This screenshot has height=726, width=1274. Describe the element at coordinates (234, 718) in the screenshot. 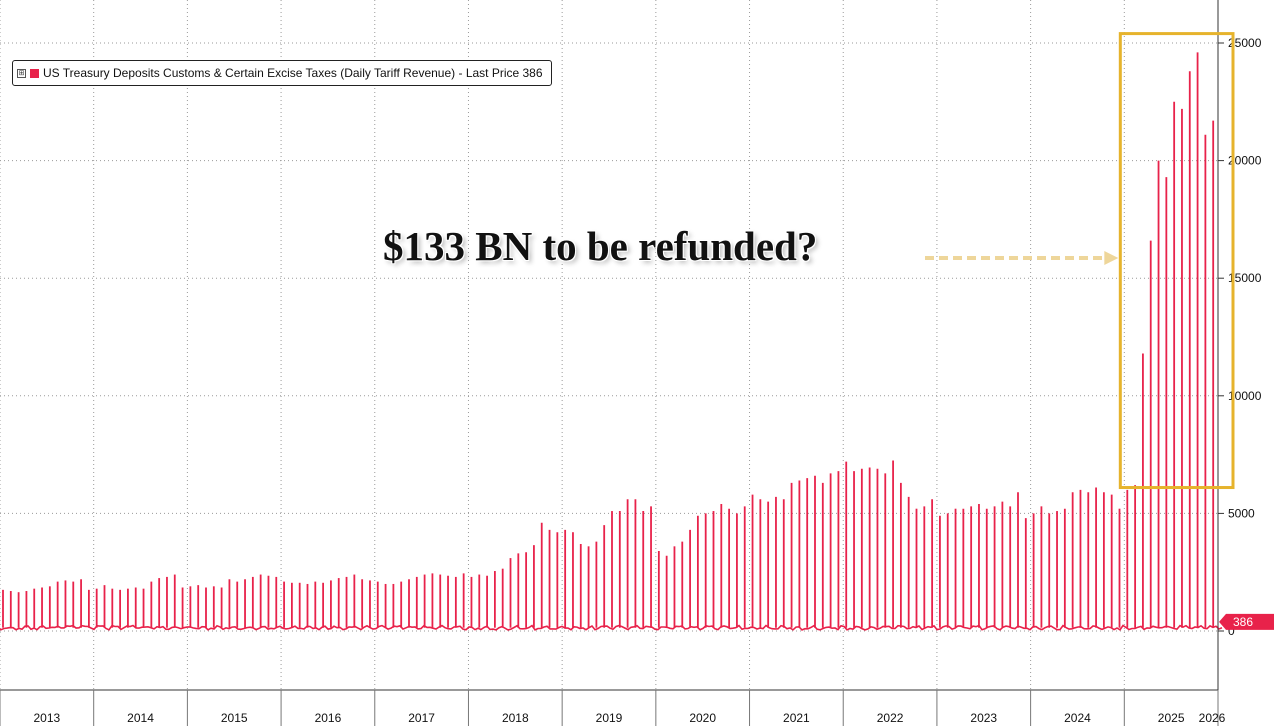

I see `x-tick-label: 2015` at that location.